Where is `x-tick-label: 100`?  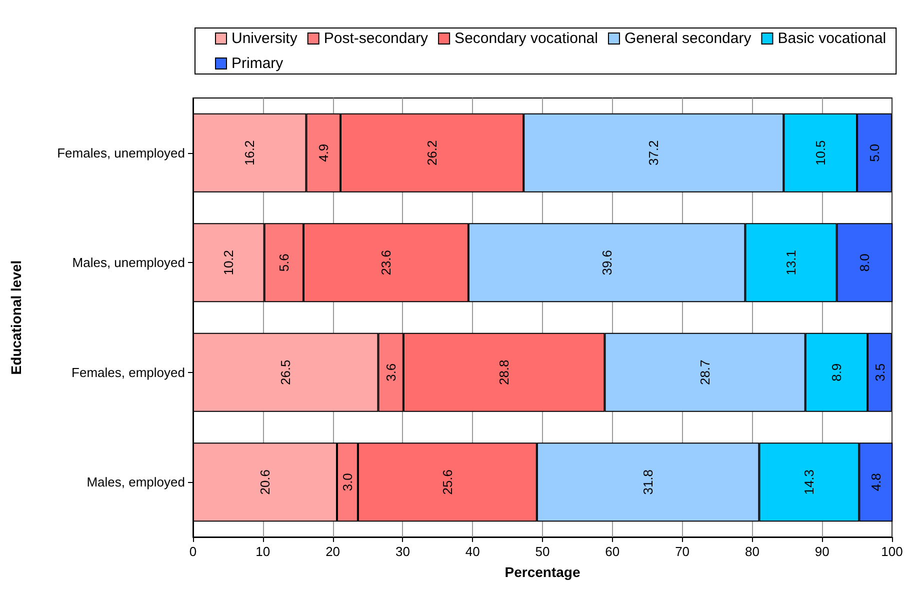 x-tick-label: 100 is located at coordinates (892, 551).